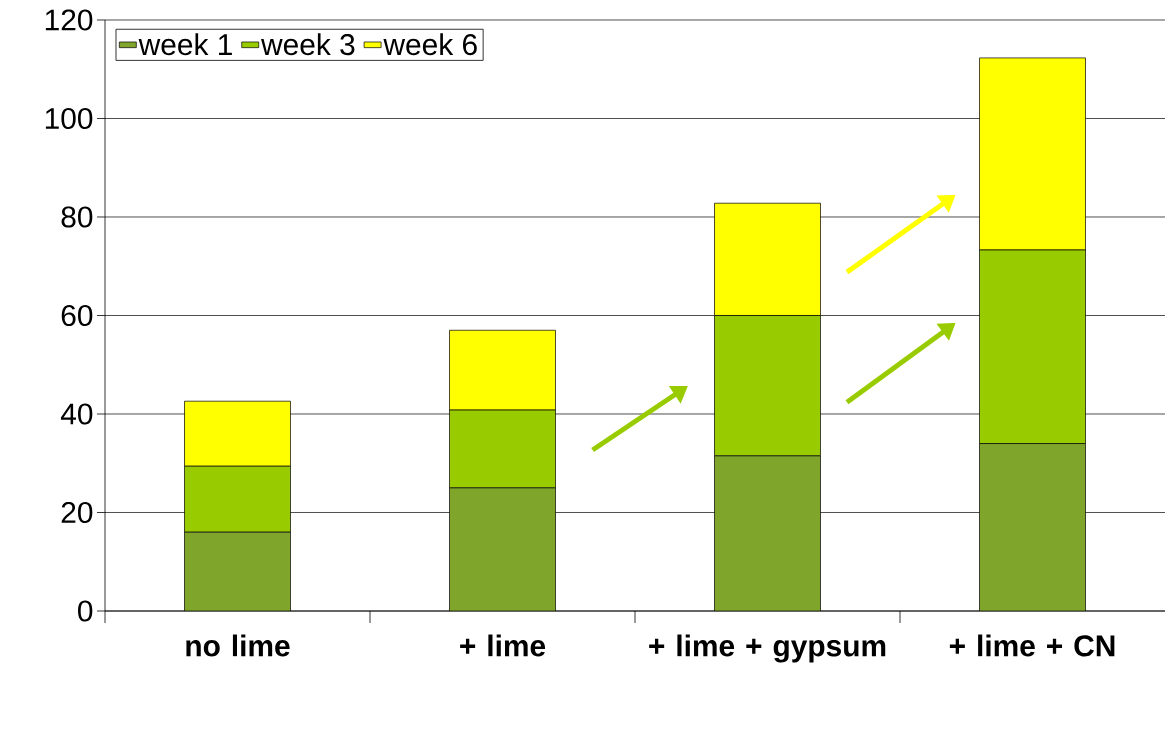 Image resolution: width=1168 pixels, height=738 pixels. What do you see at coordinates (308, 44) in the screenshot?
I see `legend-label: week 3` at bounding box center [308, 44].